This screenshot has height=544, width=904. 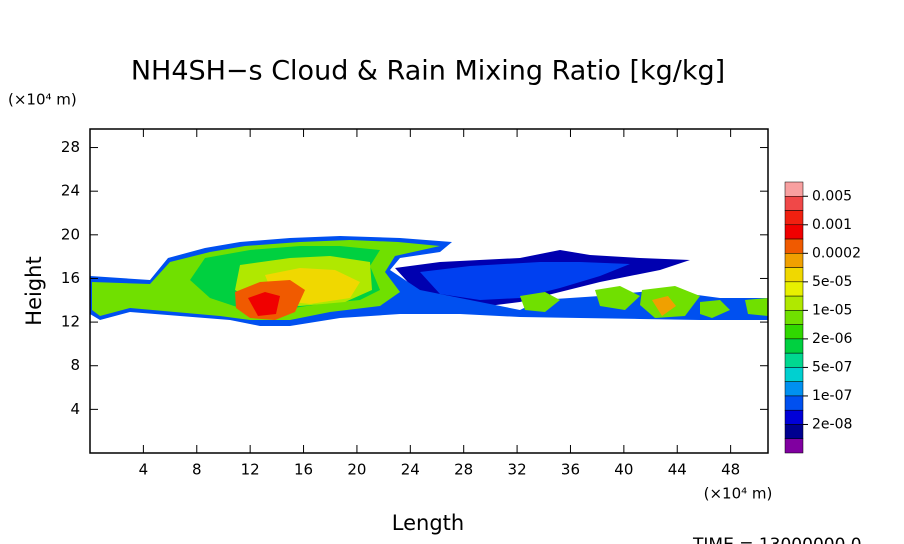 What do you see at coordinates (197, 470) in the screenshot?
I see `x-tick-label: 8` at bounding box center [197, 470].